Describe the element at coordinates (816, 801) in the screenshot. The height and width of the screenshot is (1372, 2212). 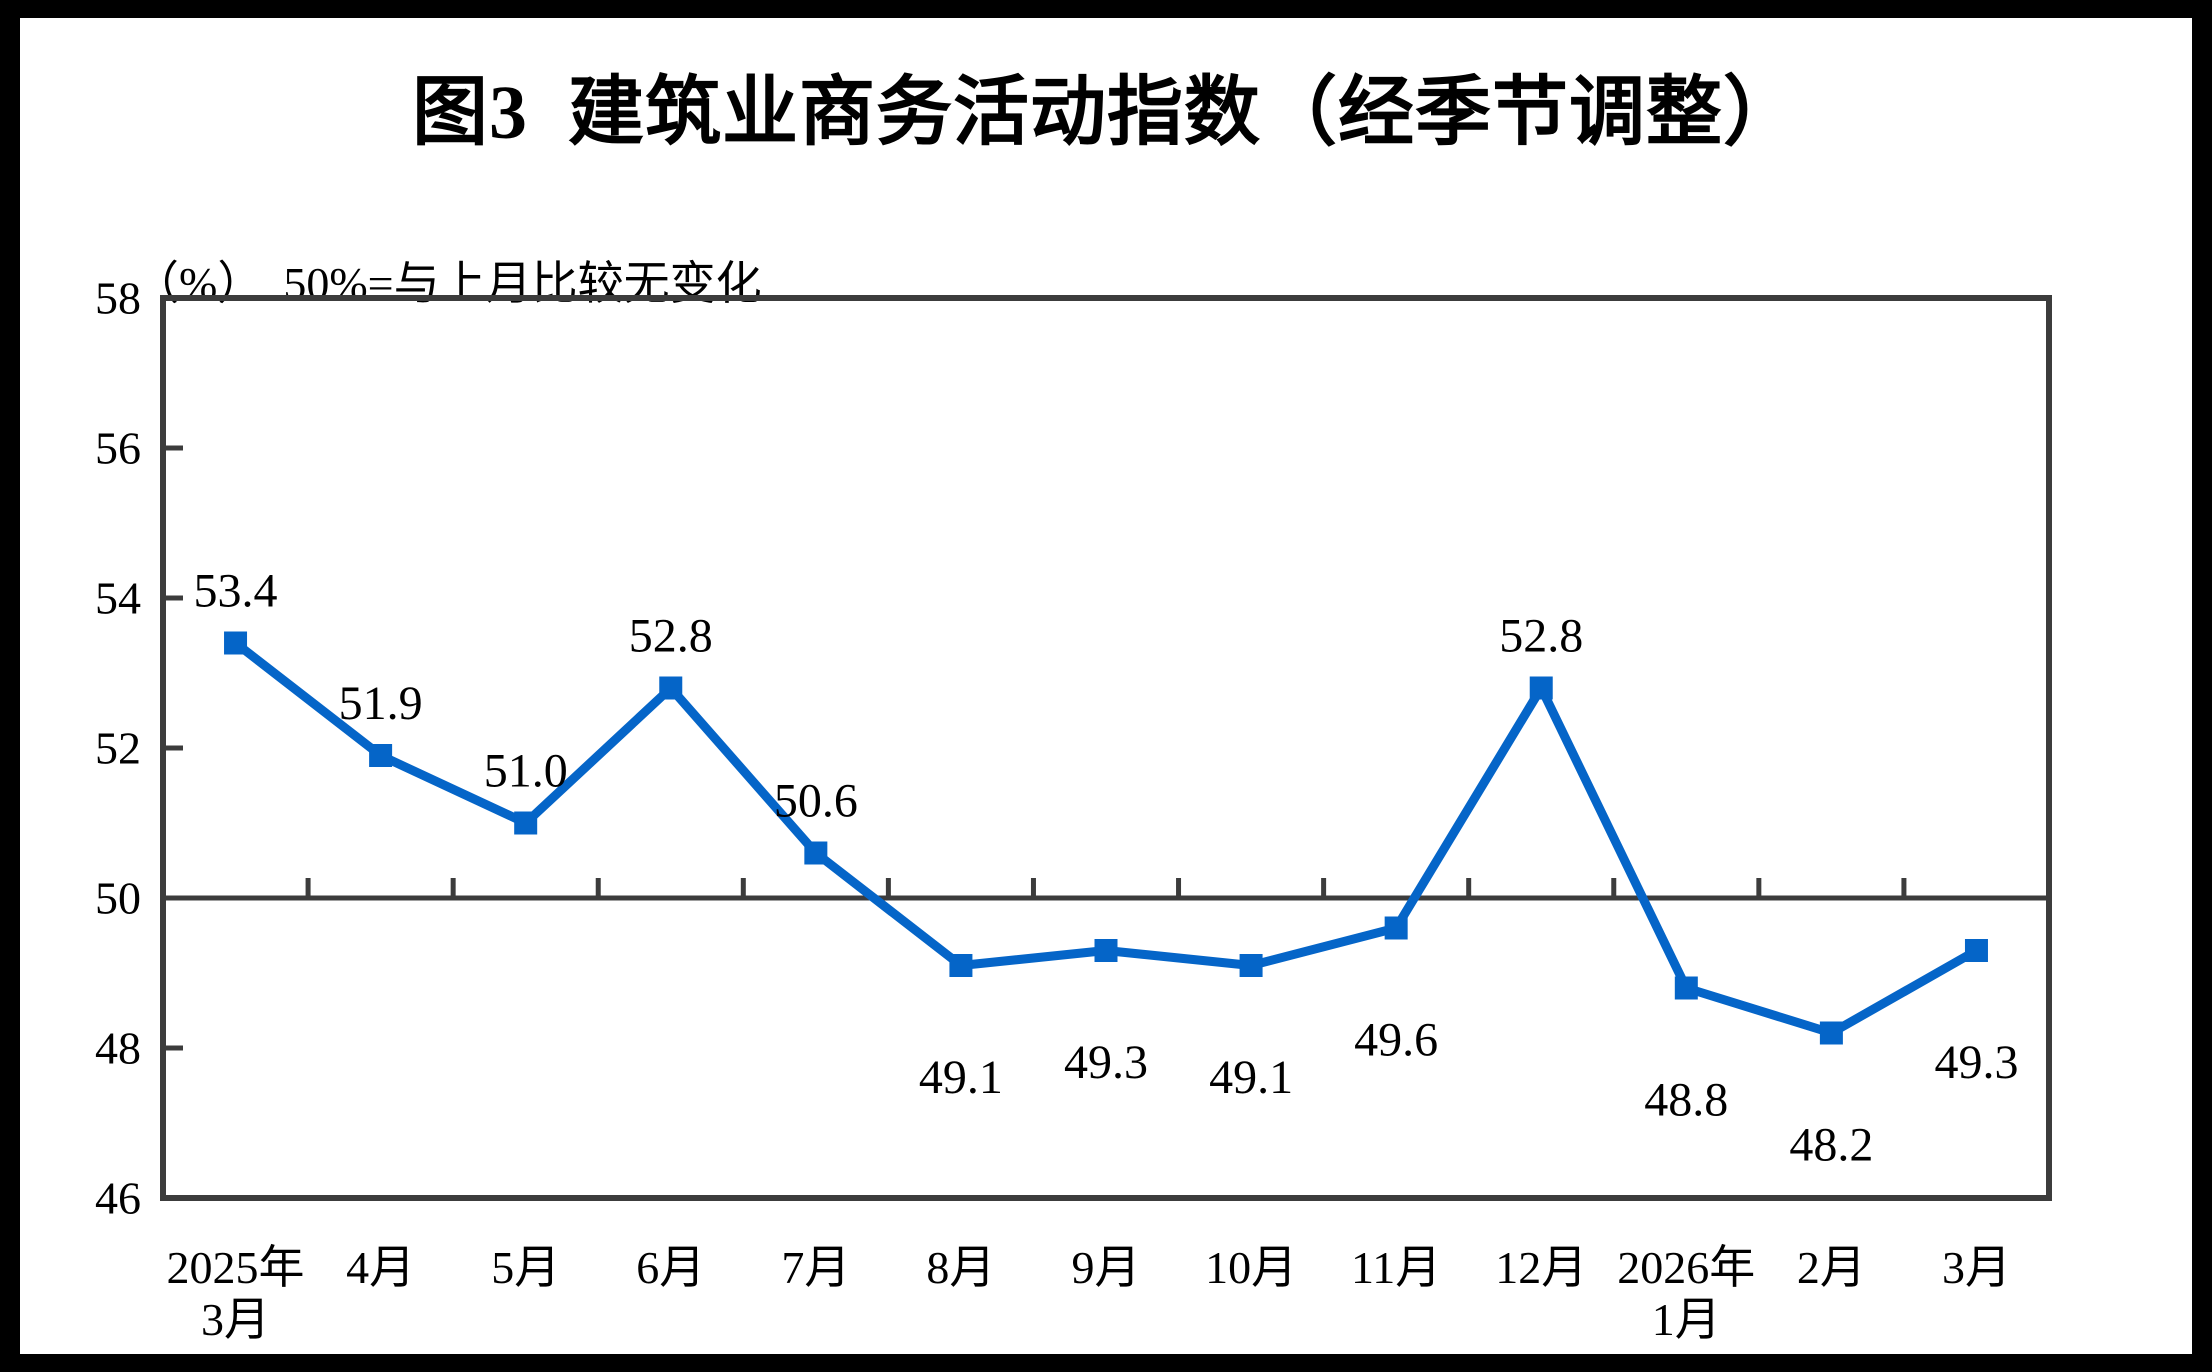
I see `data-value-label: 50.6` at that location.